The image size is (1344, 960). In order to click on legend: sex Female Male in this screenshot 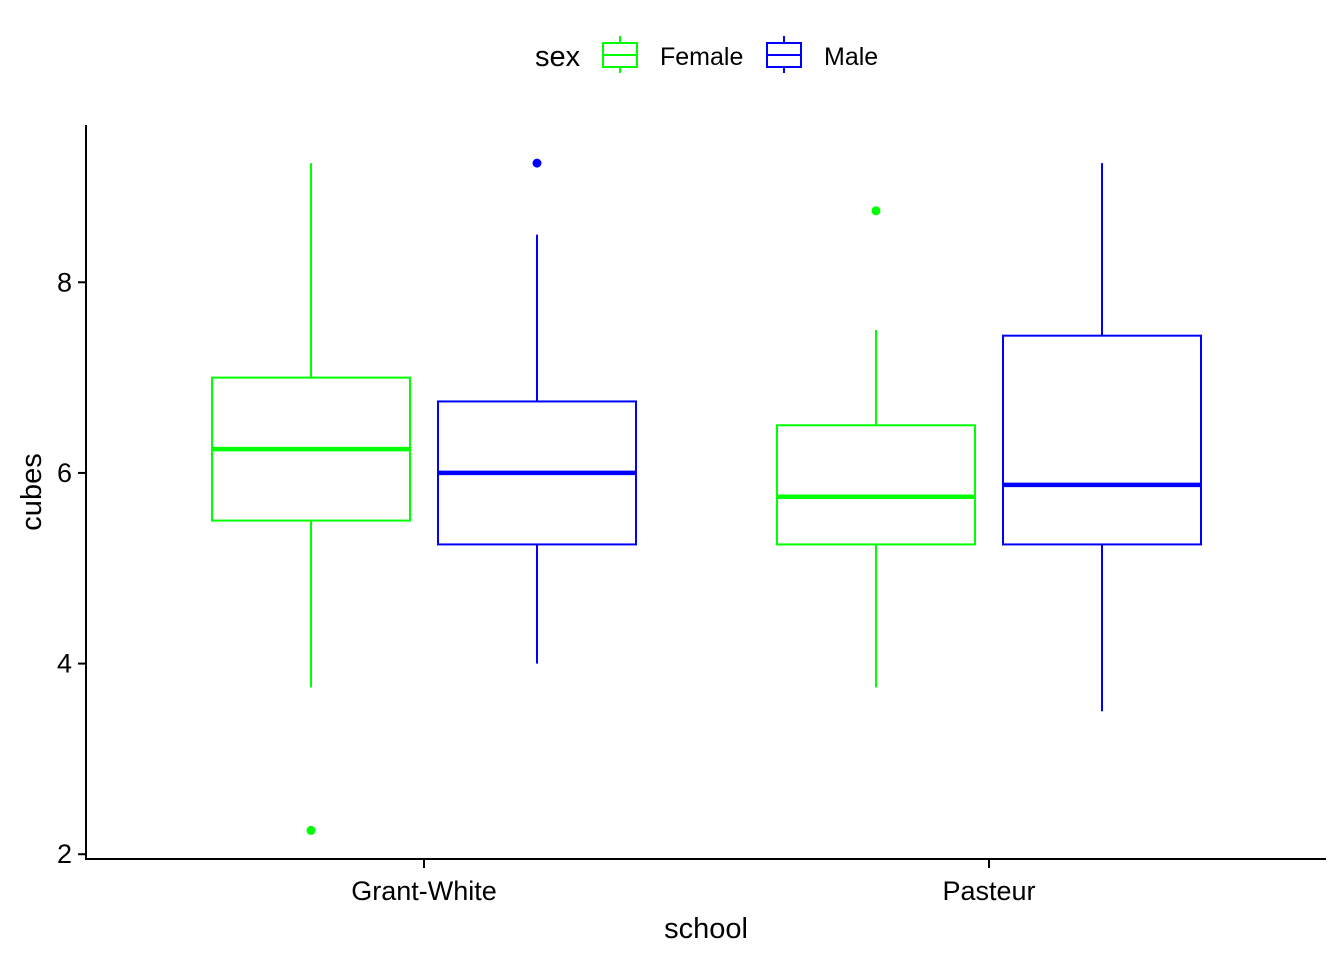, I will do `click(706, 54)`.